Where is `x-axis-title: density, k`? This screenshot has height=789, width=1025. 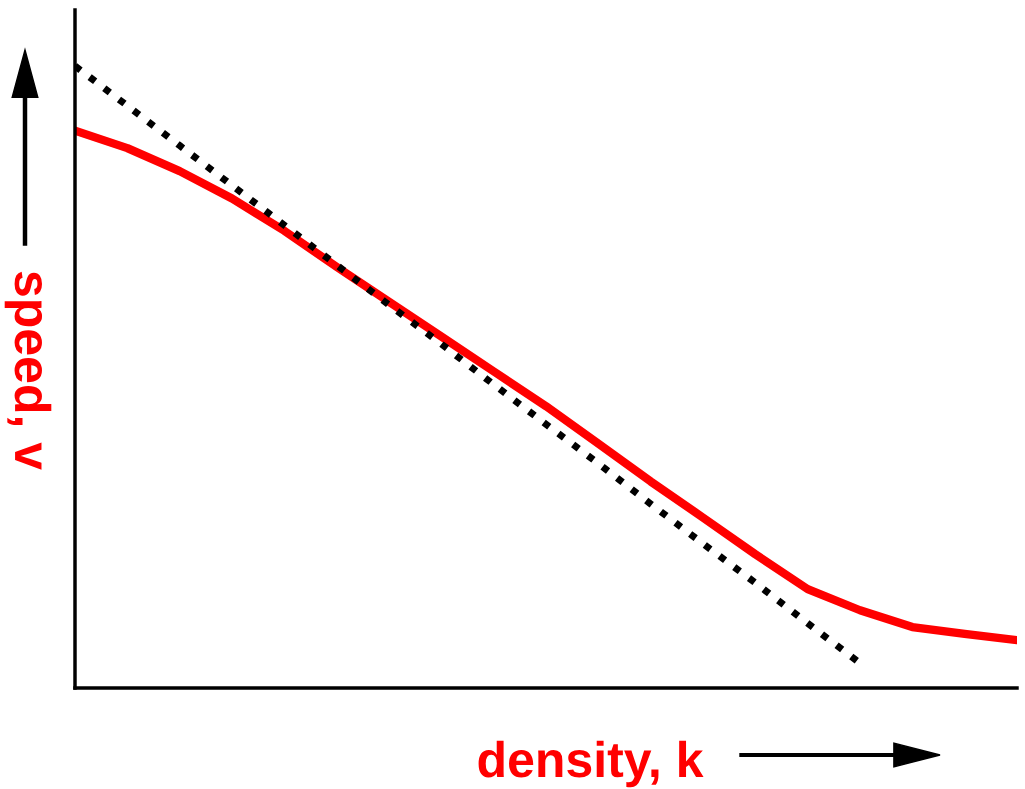 x-axis-title: density, k is located at coordinates (591, 764).